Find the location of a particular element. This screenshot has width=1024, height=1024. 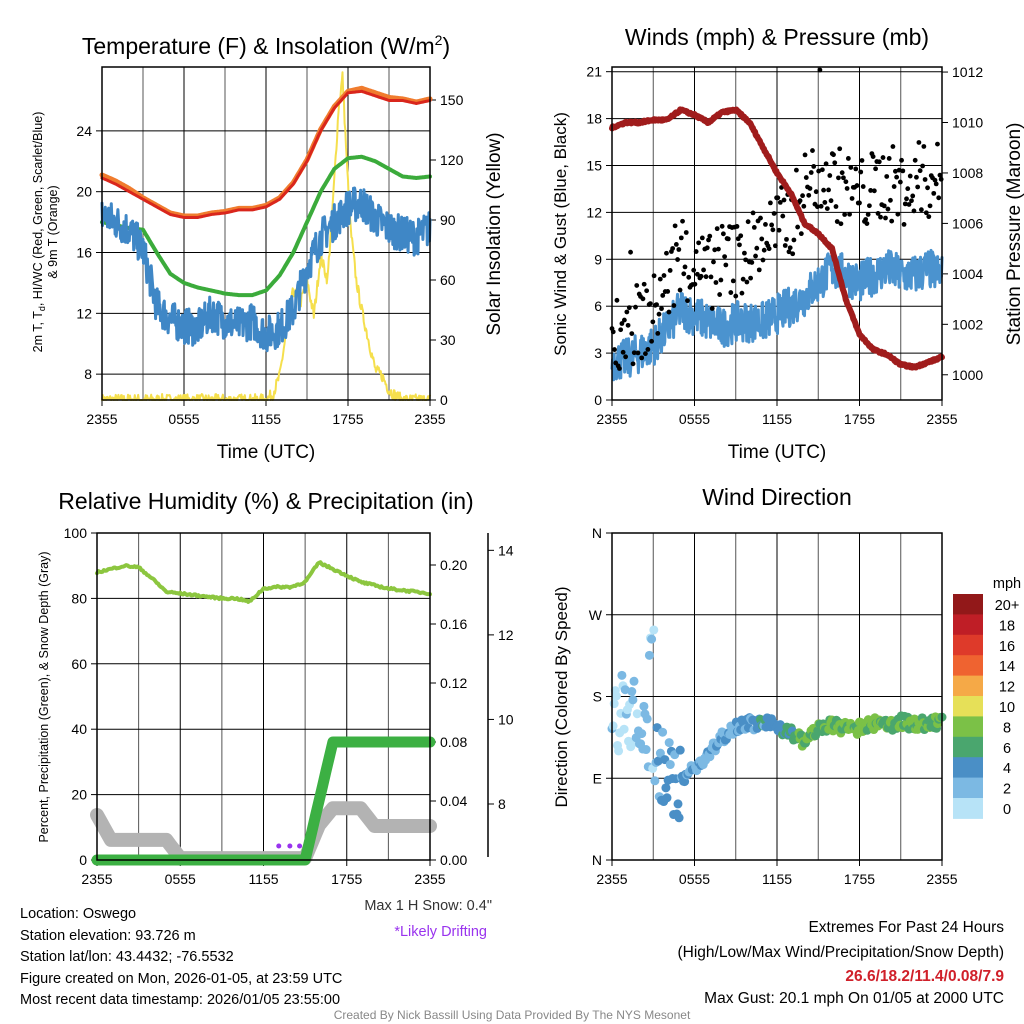

drifting-label: *Likely Drifting is located at coordinates (440, 932).